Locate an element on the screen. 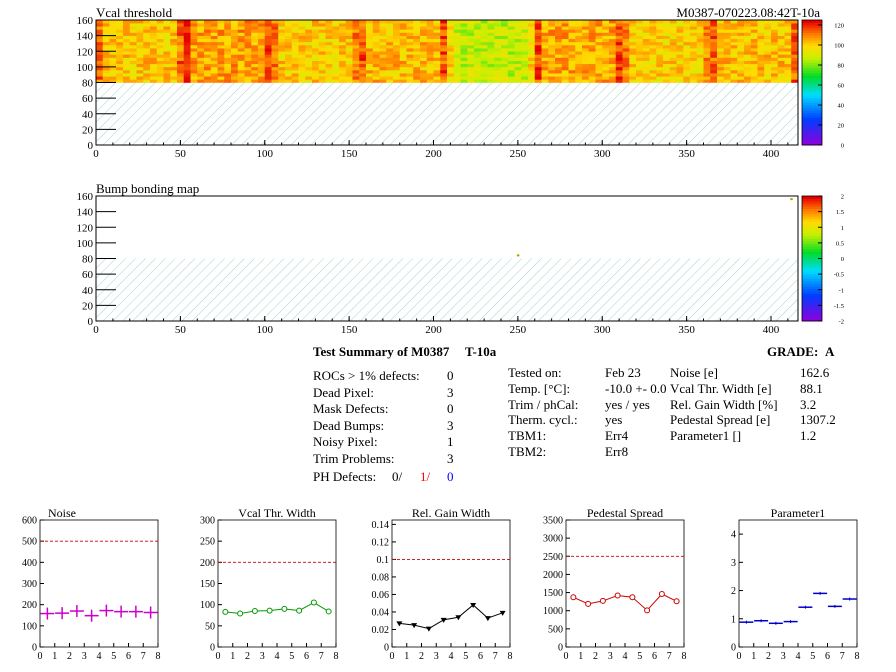 The image size is (896, 672). vcal-y-tick-label: 40 is located at coordinates (88, 115).